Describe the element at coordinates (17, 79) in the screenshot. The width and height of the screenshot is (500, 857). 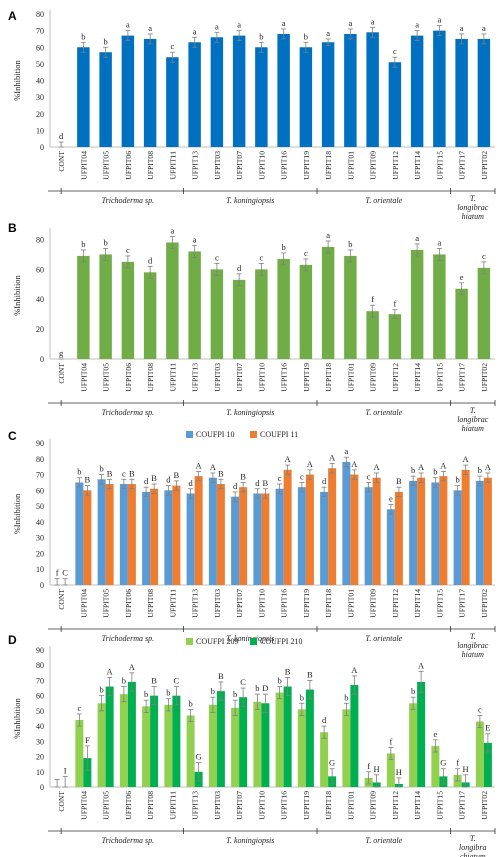
I see `y-axis-label: %Inhibition` at that location.